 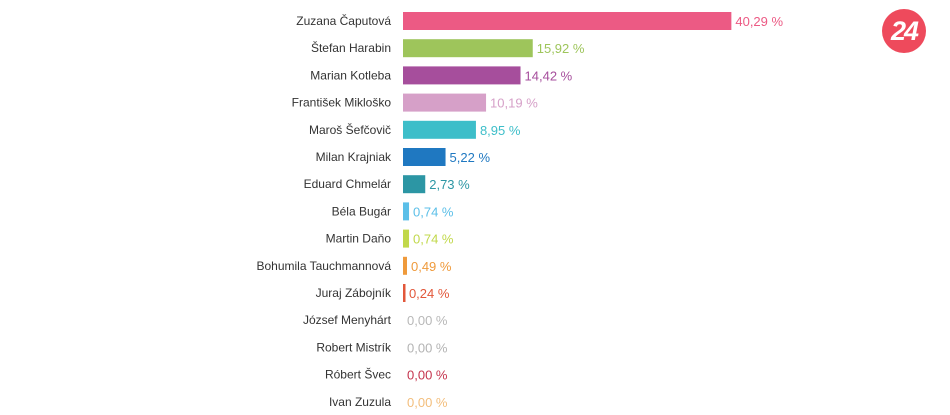 I want to click on category-label: Martin Daňo, so click(x=359, y=239).